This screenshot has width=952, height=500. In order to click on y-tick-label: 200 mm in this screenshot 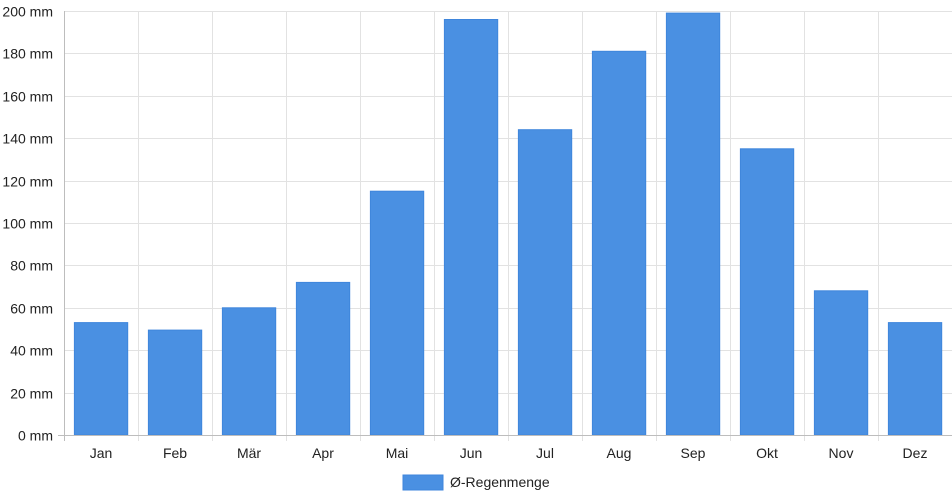, I will do `click(27, 12)`.